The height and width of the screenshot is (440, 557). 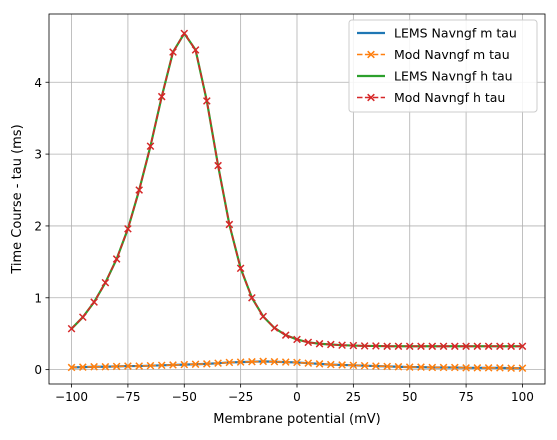 What do you see at coordinates (184, 397) in the screenshot?
I see `x-tick-label: −50` at bounding box center [184, 397].